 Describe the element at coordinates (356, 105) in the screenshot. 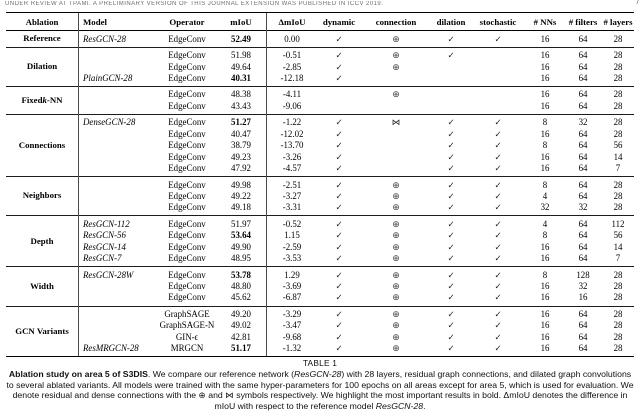

I see `table-row: EdgeConv 43.43 -9.06 16 64 28` at that location.